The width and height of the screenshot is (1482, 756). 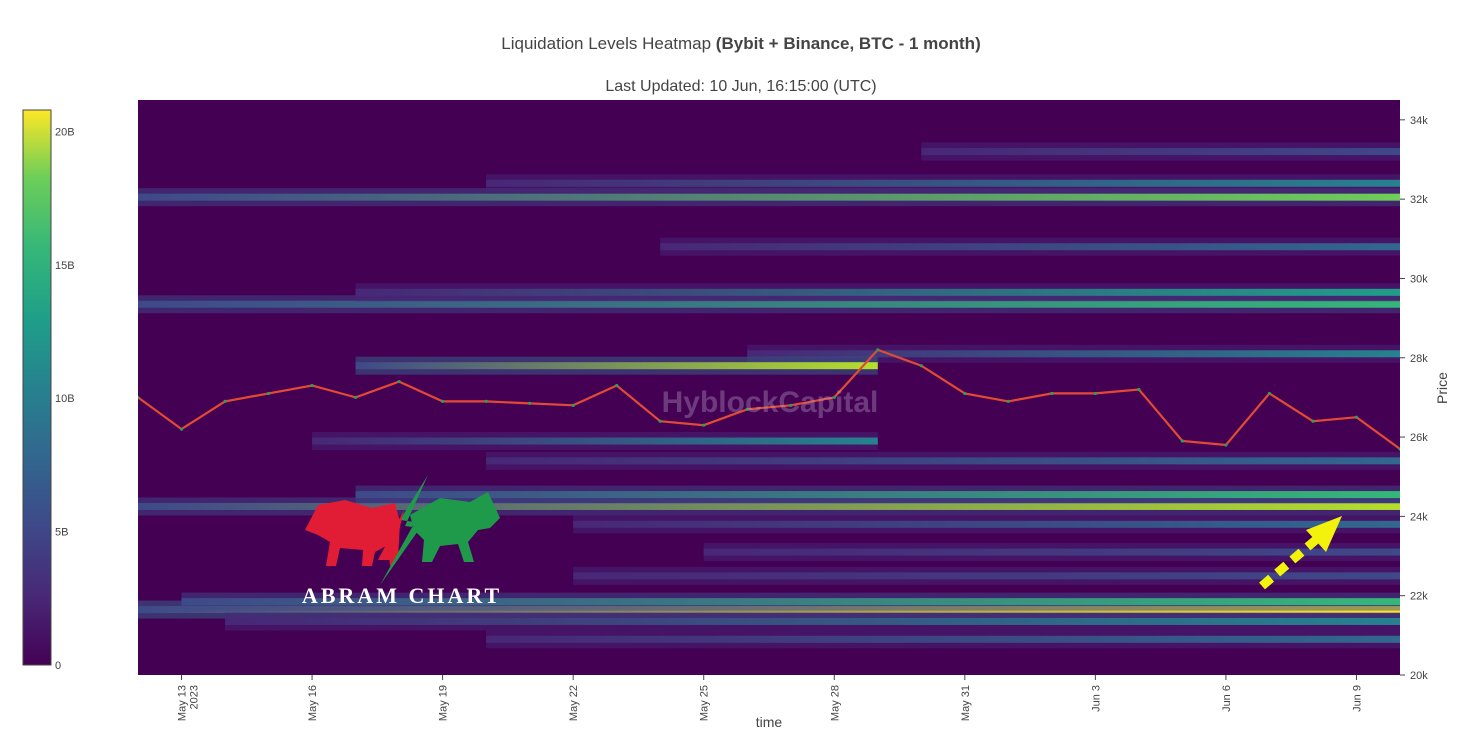 I want to click on title-bold: (Bybit + Binance, BTC - 1 month), so click(x=848, y=43).